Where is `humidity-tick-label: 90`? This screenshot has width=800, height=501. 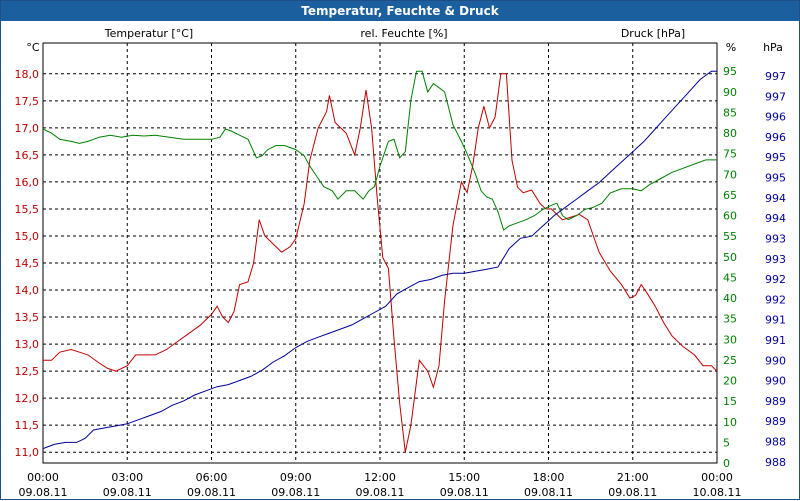 humidity-tick-label: 90 is located at coordinates (730, 92).